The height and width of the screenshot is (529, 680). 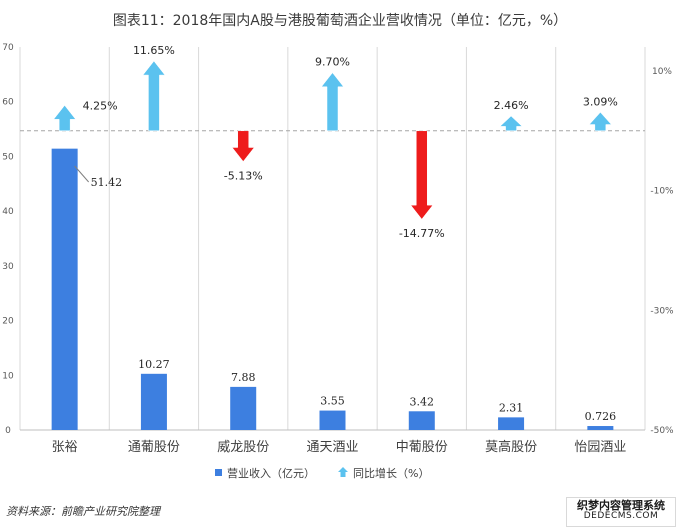 I want to click on legend-swatch-growth, so click(x=343, y=472).